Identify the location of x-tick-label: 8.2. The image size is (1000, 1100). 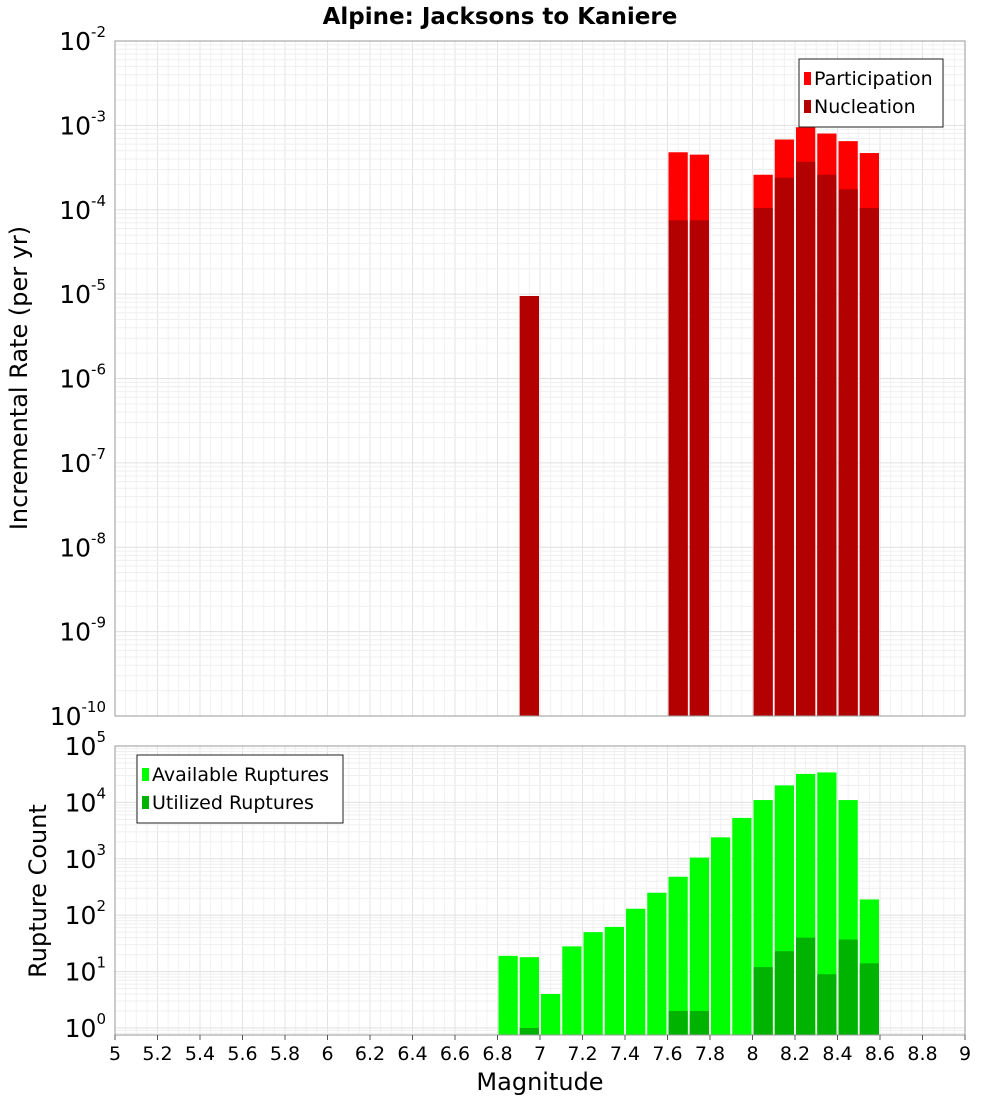
(795, 1054).